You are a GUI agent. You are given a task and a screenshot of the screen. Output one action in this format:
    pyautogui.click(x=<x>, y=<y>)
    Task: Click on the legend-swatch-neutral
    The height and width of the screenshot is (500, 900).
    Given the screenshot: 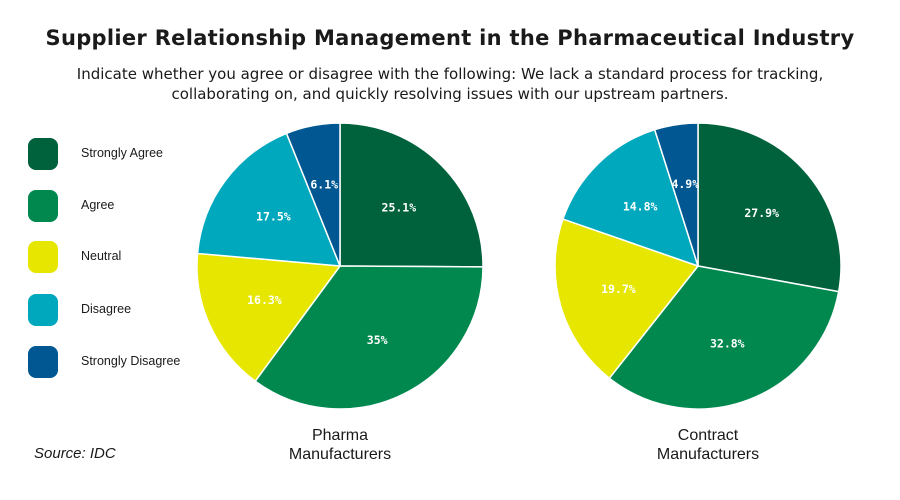 What is the action you would take?
    pyautogui.click(x=43, y=257)
    